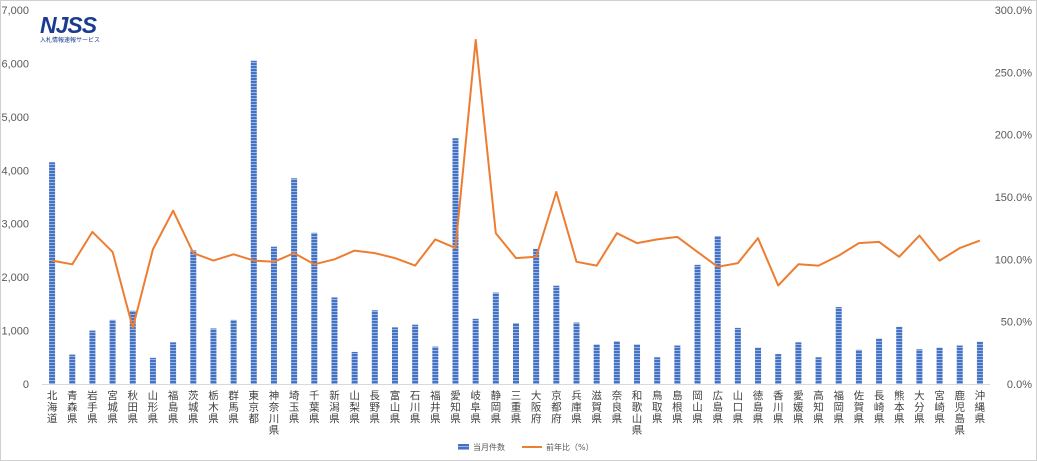 The height and width of the screenshot is (461, 1037). I want to click on legend-bar-swatch, so click(463, 447).